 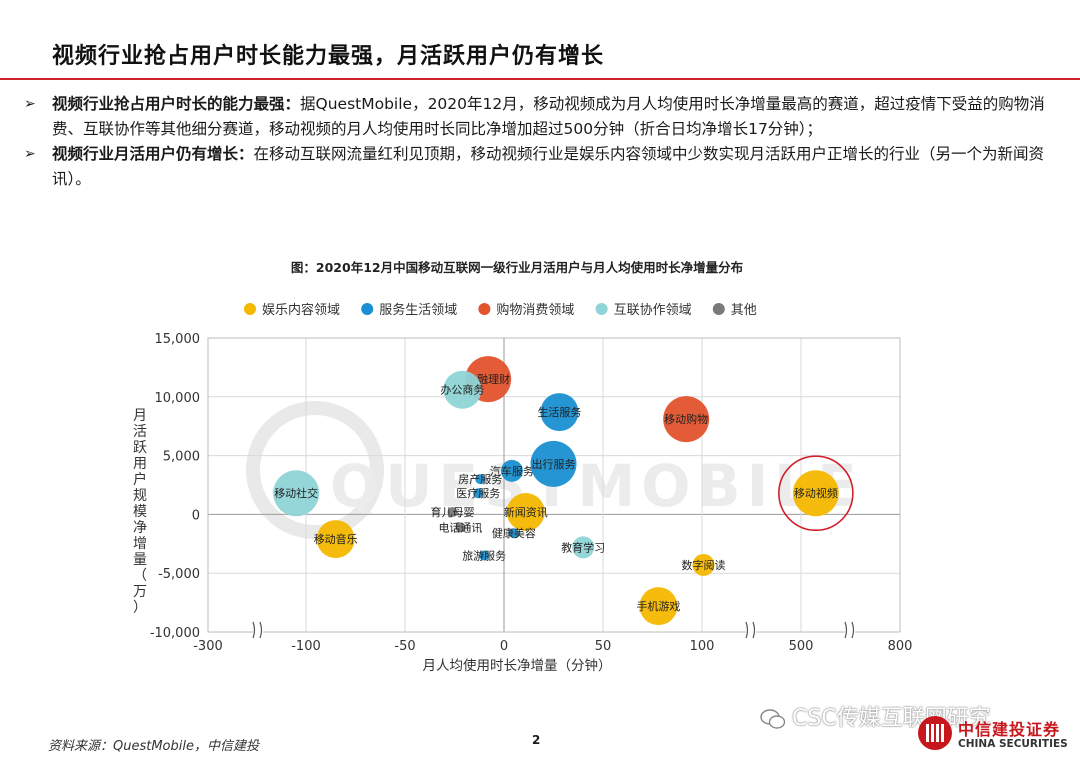 I want to click on data-label: 教育学习, so click(x=583, y=547).